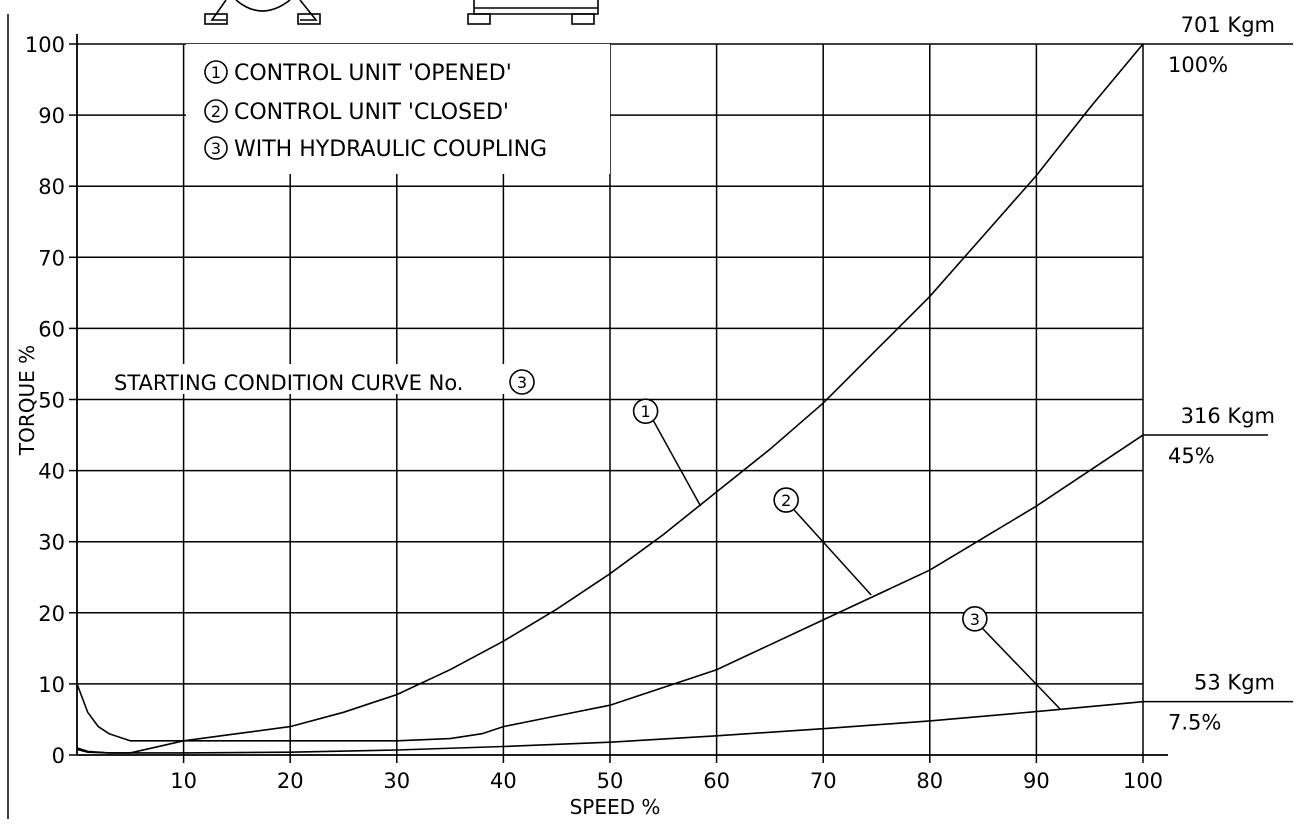 This screenshot has width=1298, height=824. What do you see at coordinates (615, 807) in the screenshot?
I see `x-axis-title: SPEED %` at bounding box center [615, 807].